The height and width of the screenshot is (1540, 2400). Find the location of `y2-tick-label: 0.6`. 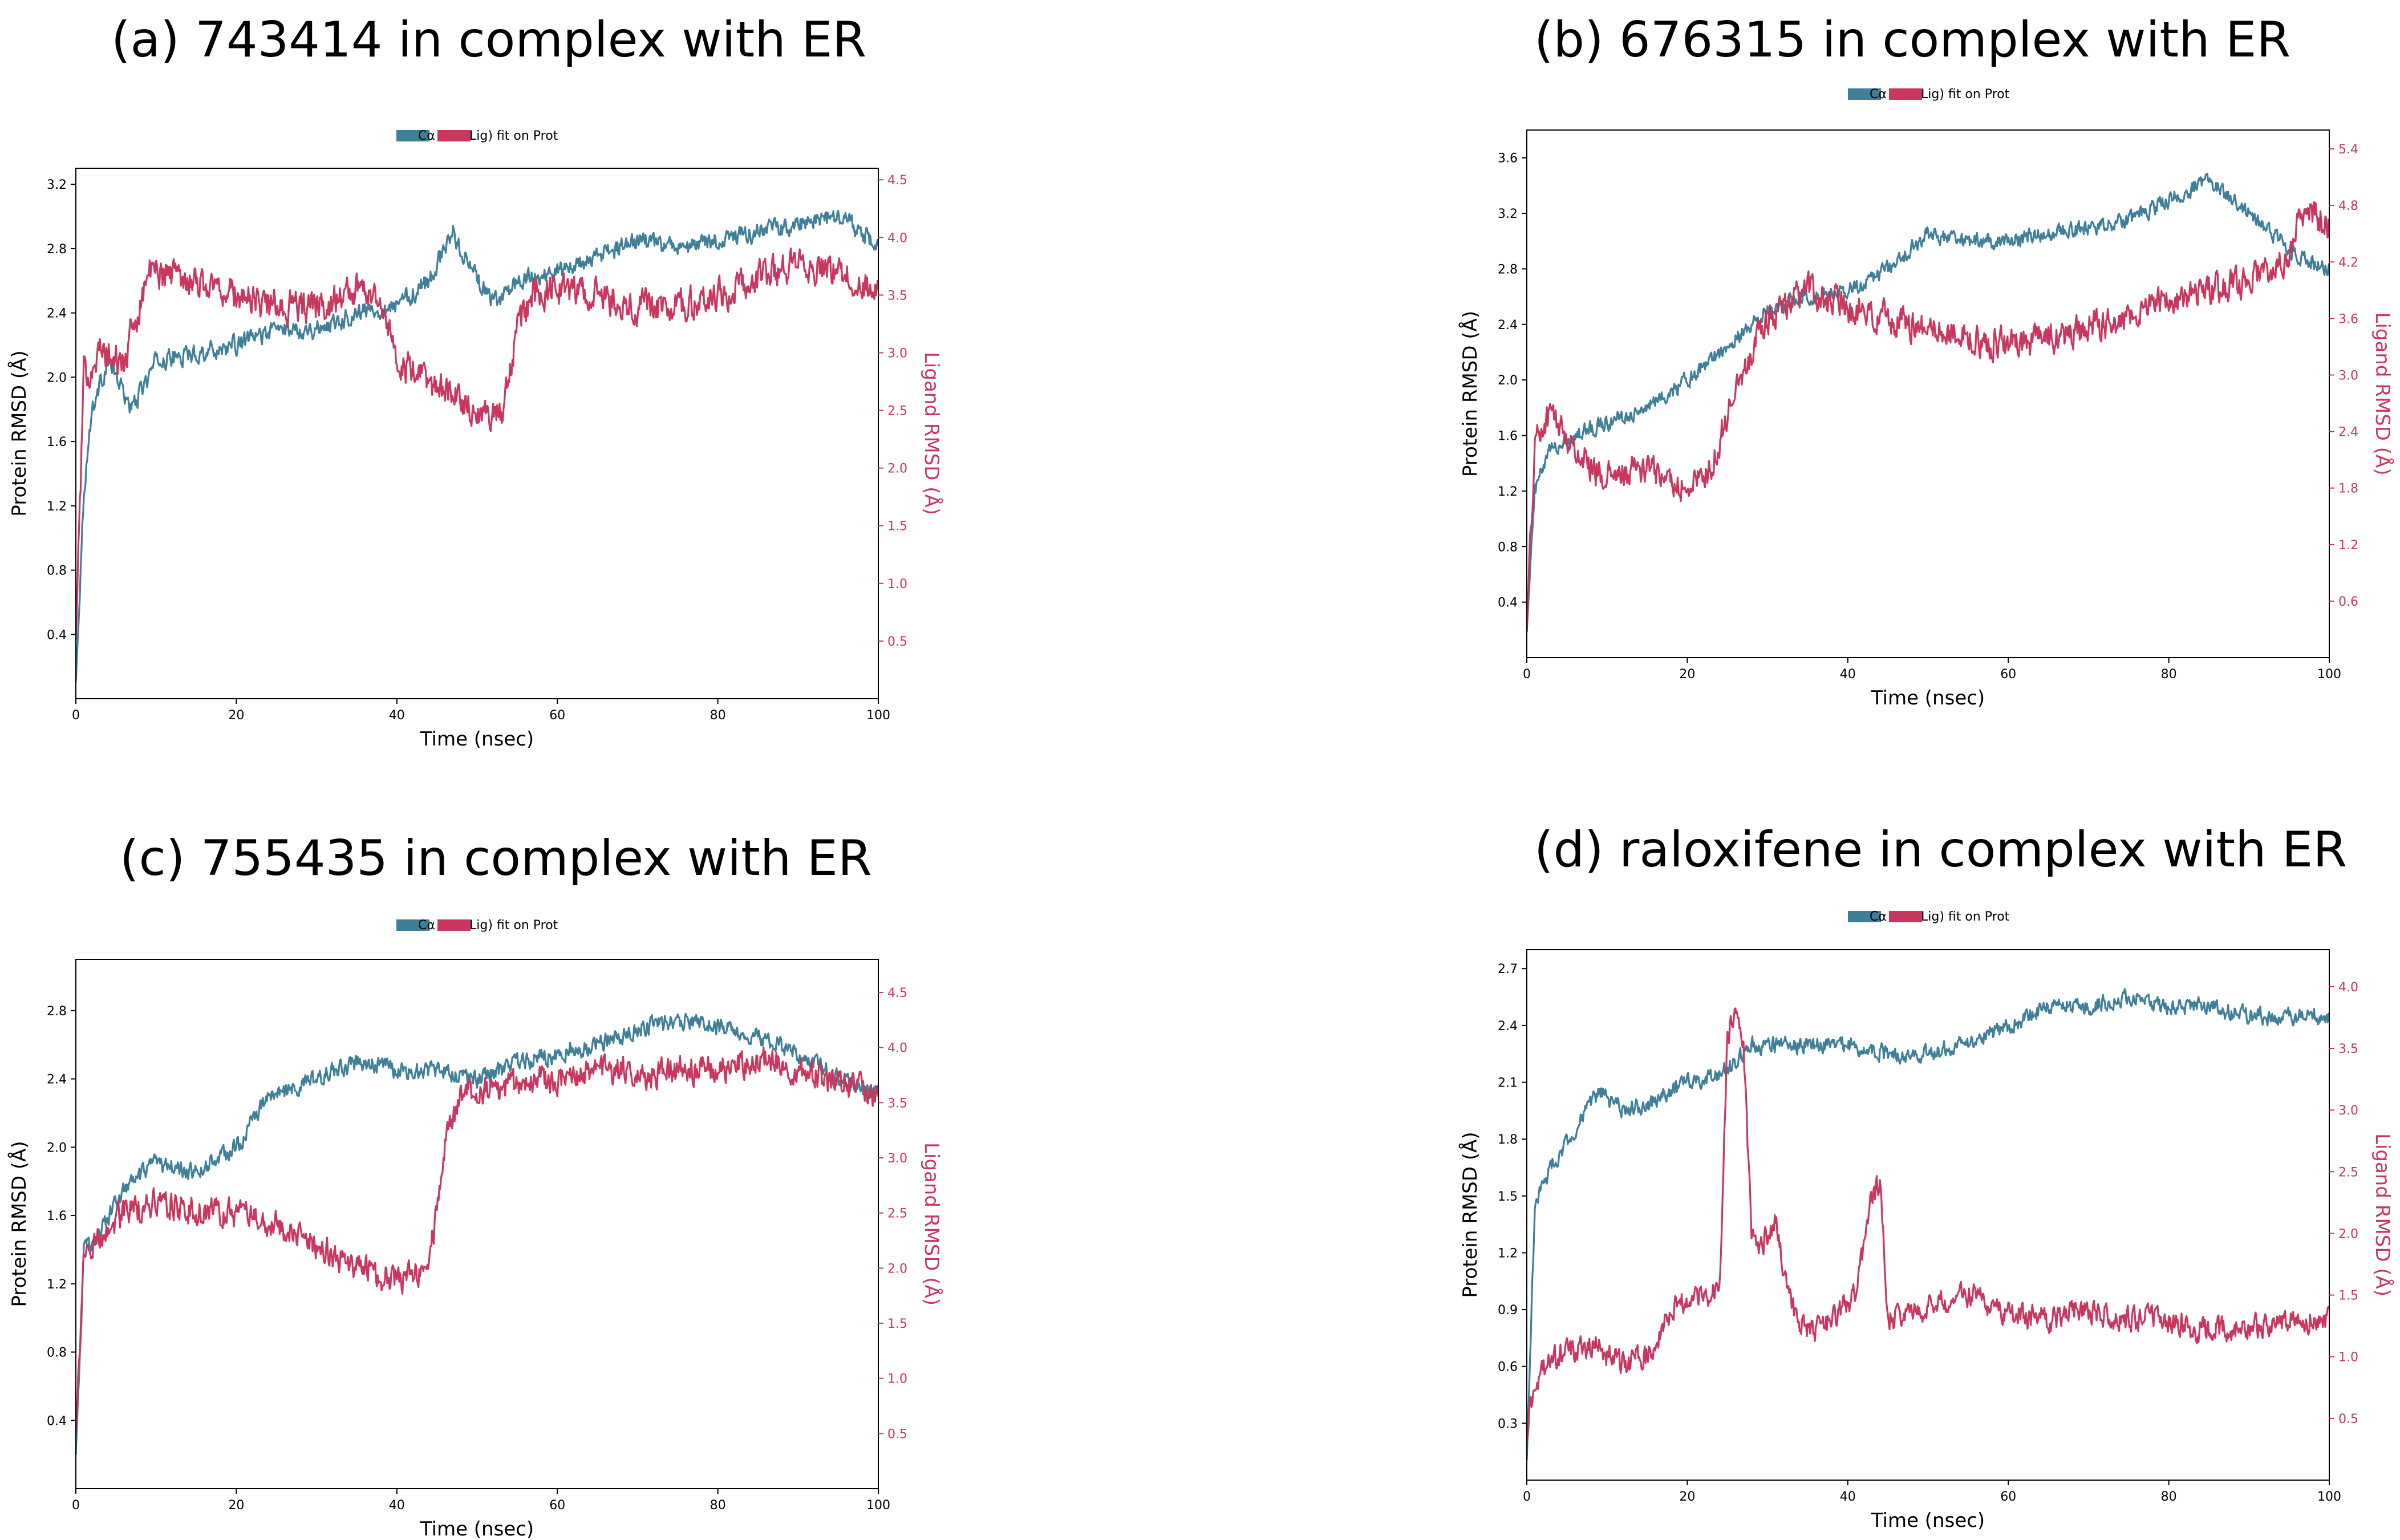

y2-tick-label: 0.6 is located at coordinates (2348, 602).